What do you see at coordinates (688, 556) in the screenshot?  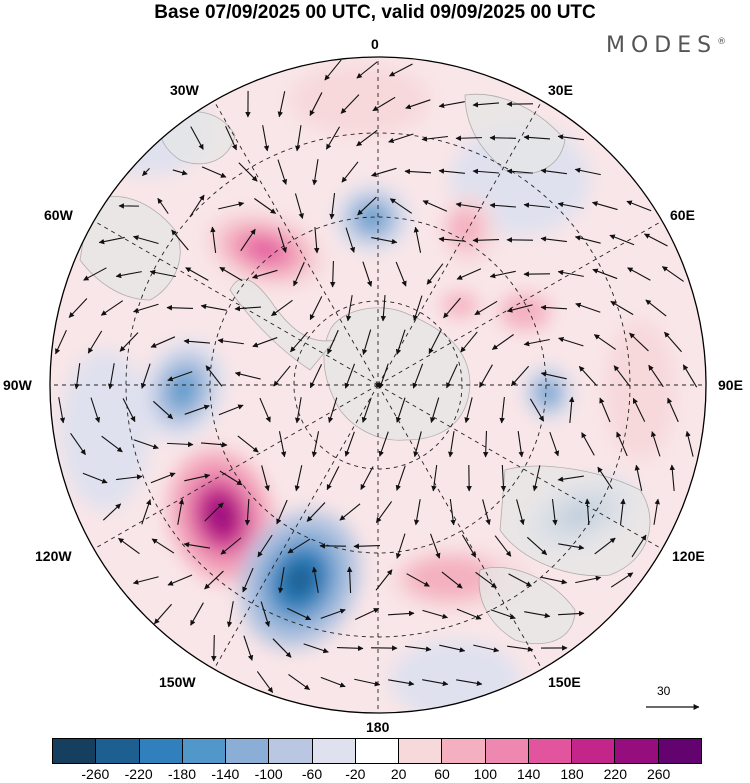 I see `lon-label-120e: 120E` at bounding box center [688, 556].